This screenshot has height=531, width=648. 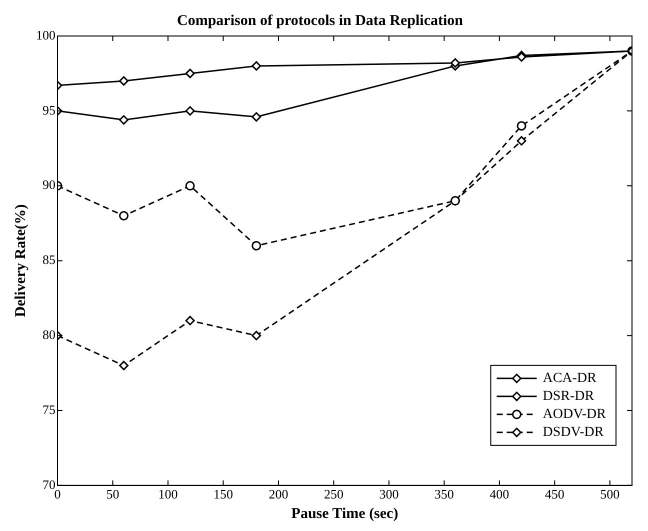 What do you see at coordinates (278, 494) in the screenshot?
I see `x-tick-label: 200` at bounding box center [278, 494].